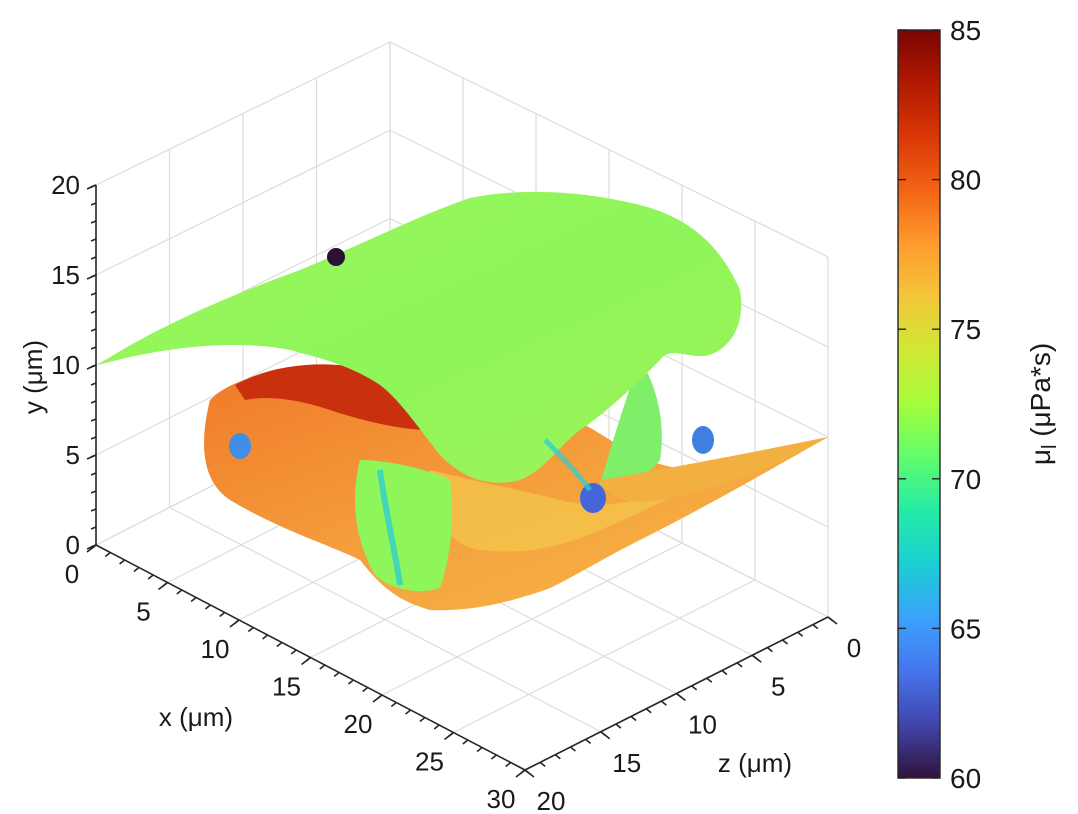 Image resolution: width=1078 pixels, height=814 pixels. I want to click on x-tick-label: 20, so click(358, 724).